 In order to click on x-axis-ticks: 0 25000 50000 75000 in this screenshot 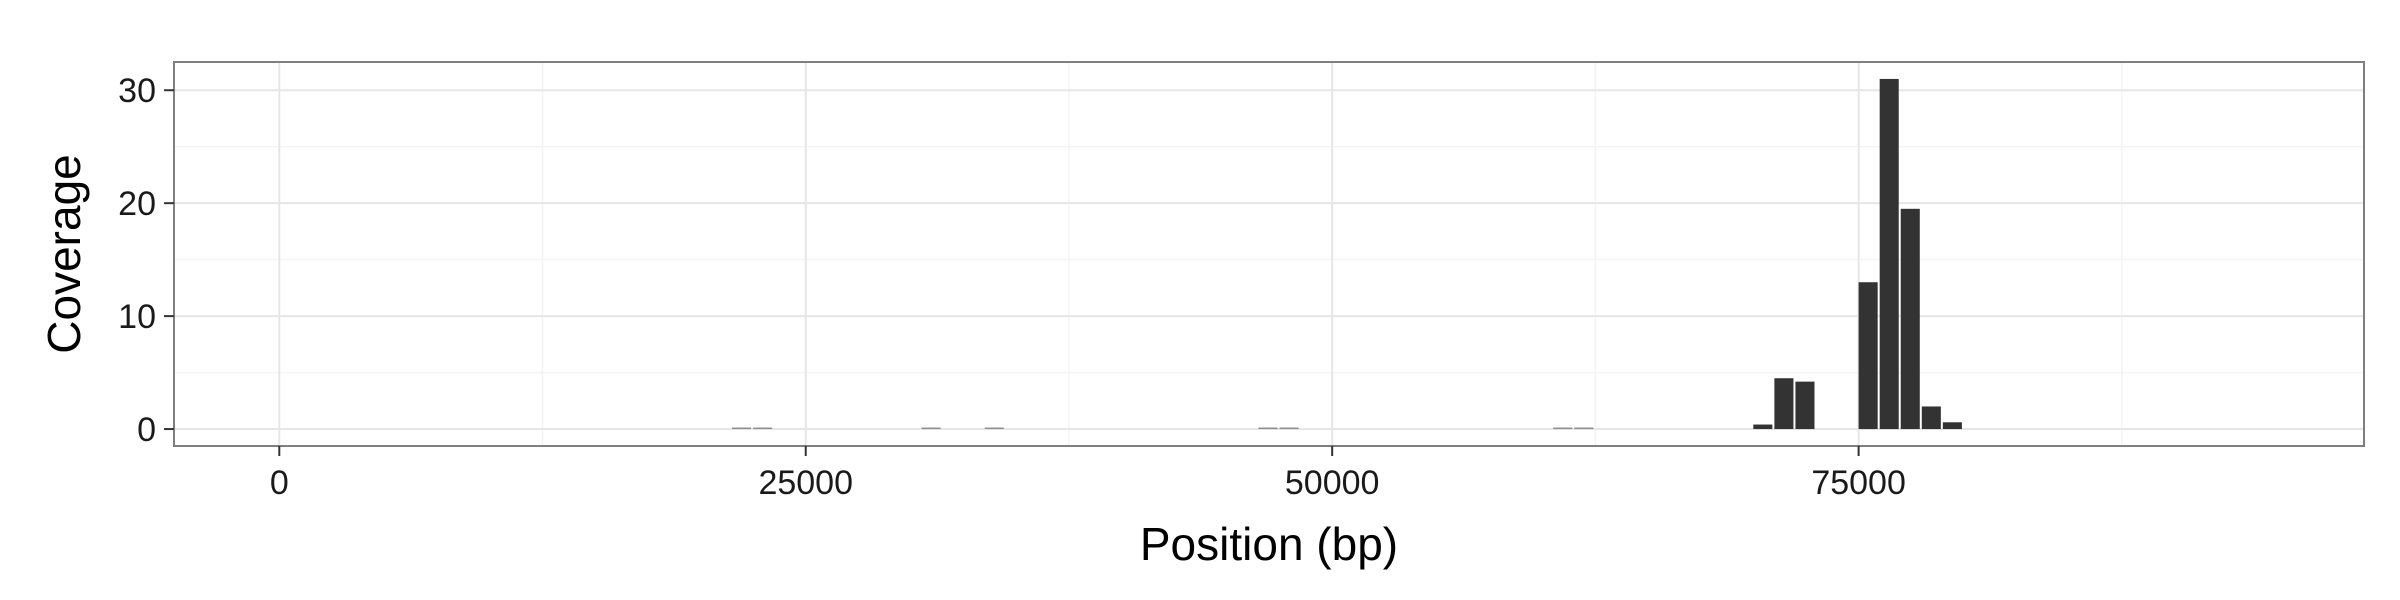, I will do `click(1088, 474)`.